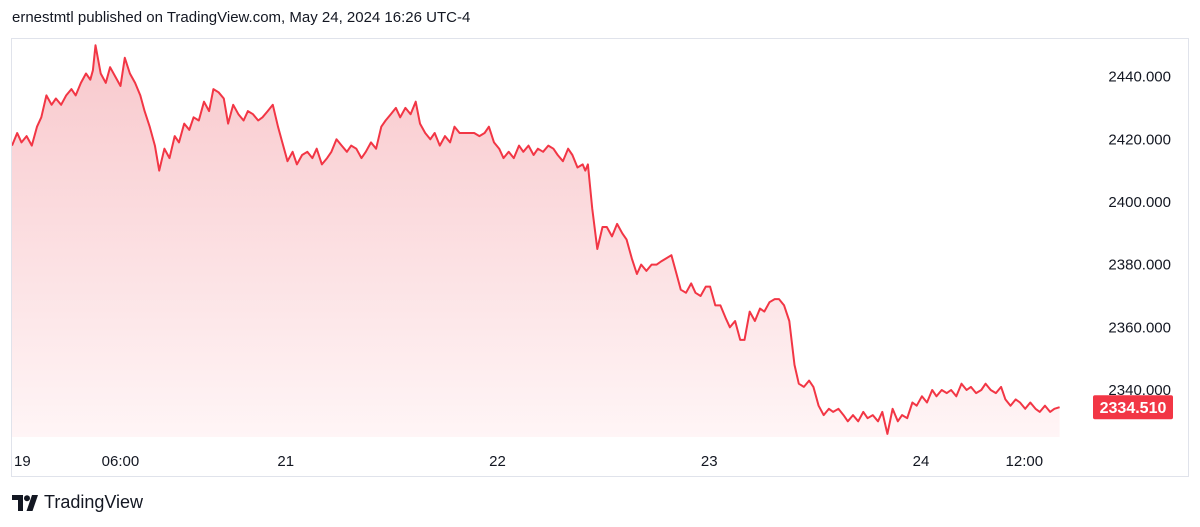  What do you see at coordinates (1025, 461) in the screenshot?
I see `x-tick-label: 12:00` at bounding box center [1025, 461].